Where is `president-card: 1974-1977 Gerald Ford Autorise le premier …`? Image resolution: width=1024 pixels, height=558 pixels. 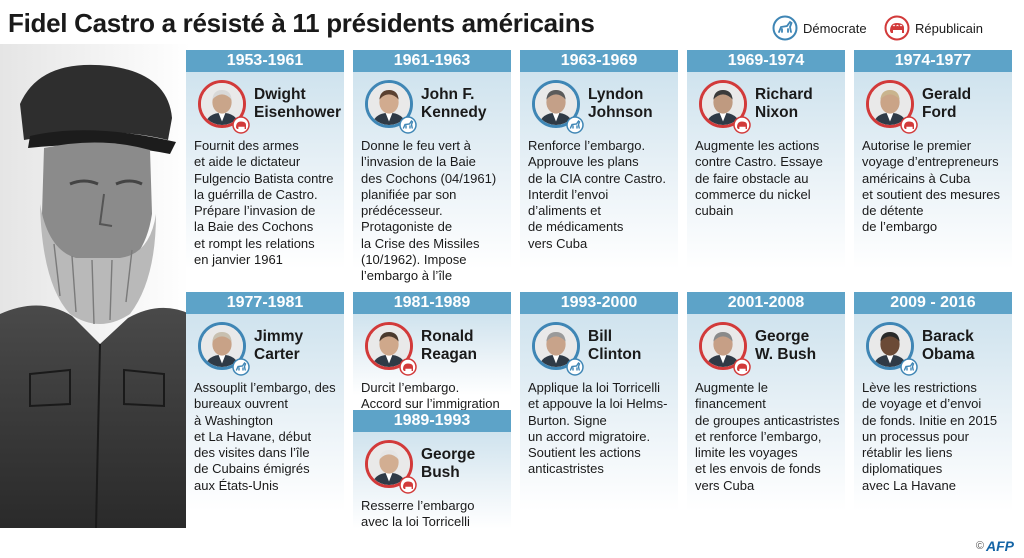
president-card: 1974-1977 Gerald Ford Autorise le premier … is located at coordinates (933, 177).